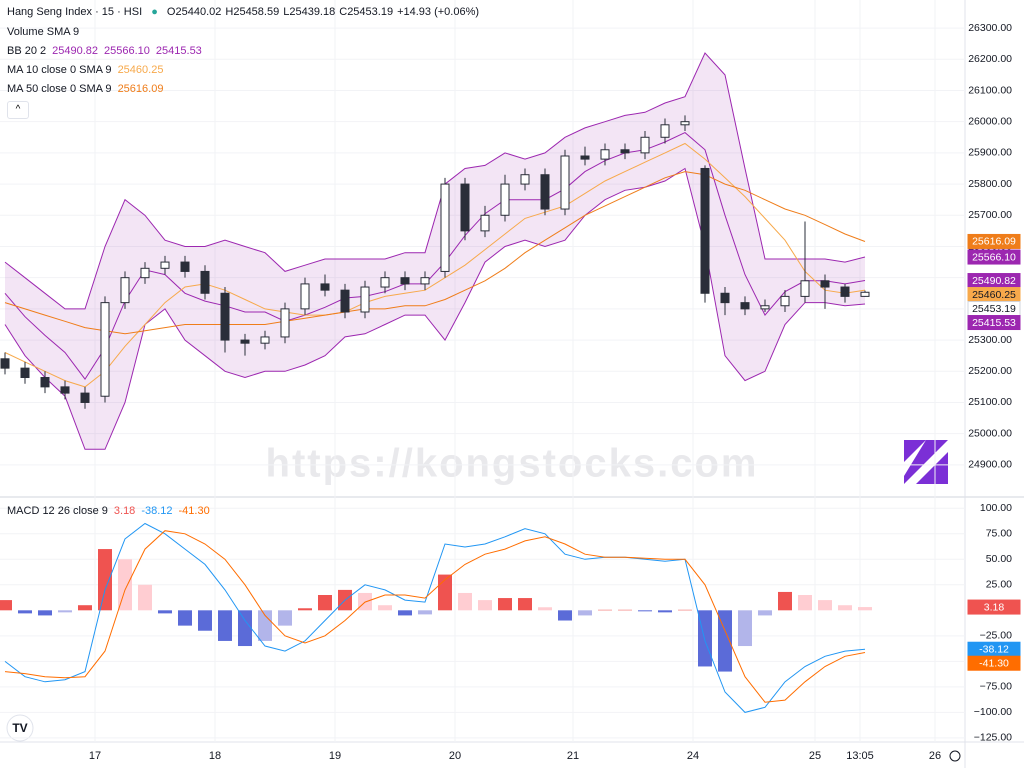  Describe the element at coordinates (990, 402) in the screenshot. I see `y-tick-label: 25100.00` at that location.